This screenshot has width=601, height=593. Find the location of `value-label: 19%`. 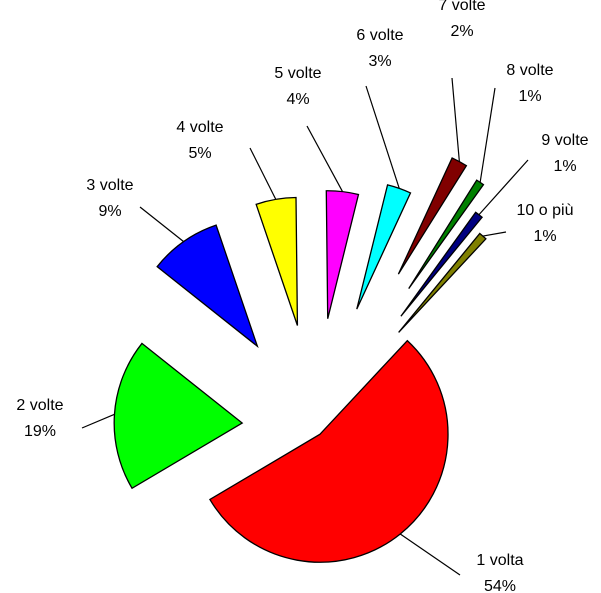

value-label: 19% is located at coordinates (40, 431).